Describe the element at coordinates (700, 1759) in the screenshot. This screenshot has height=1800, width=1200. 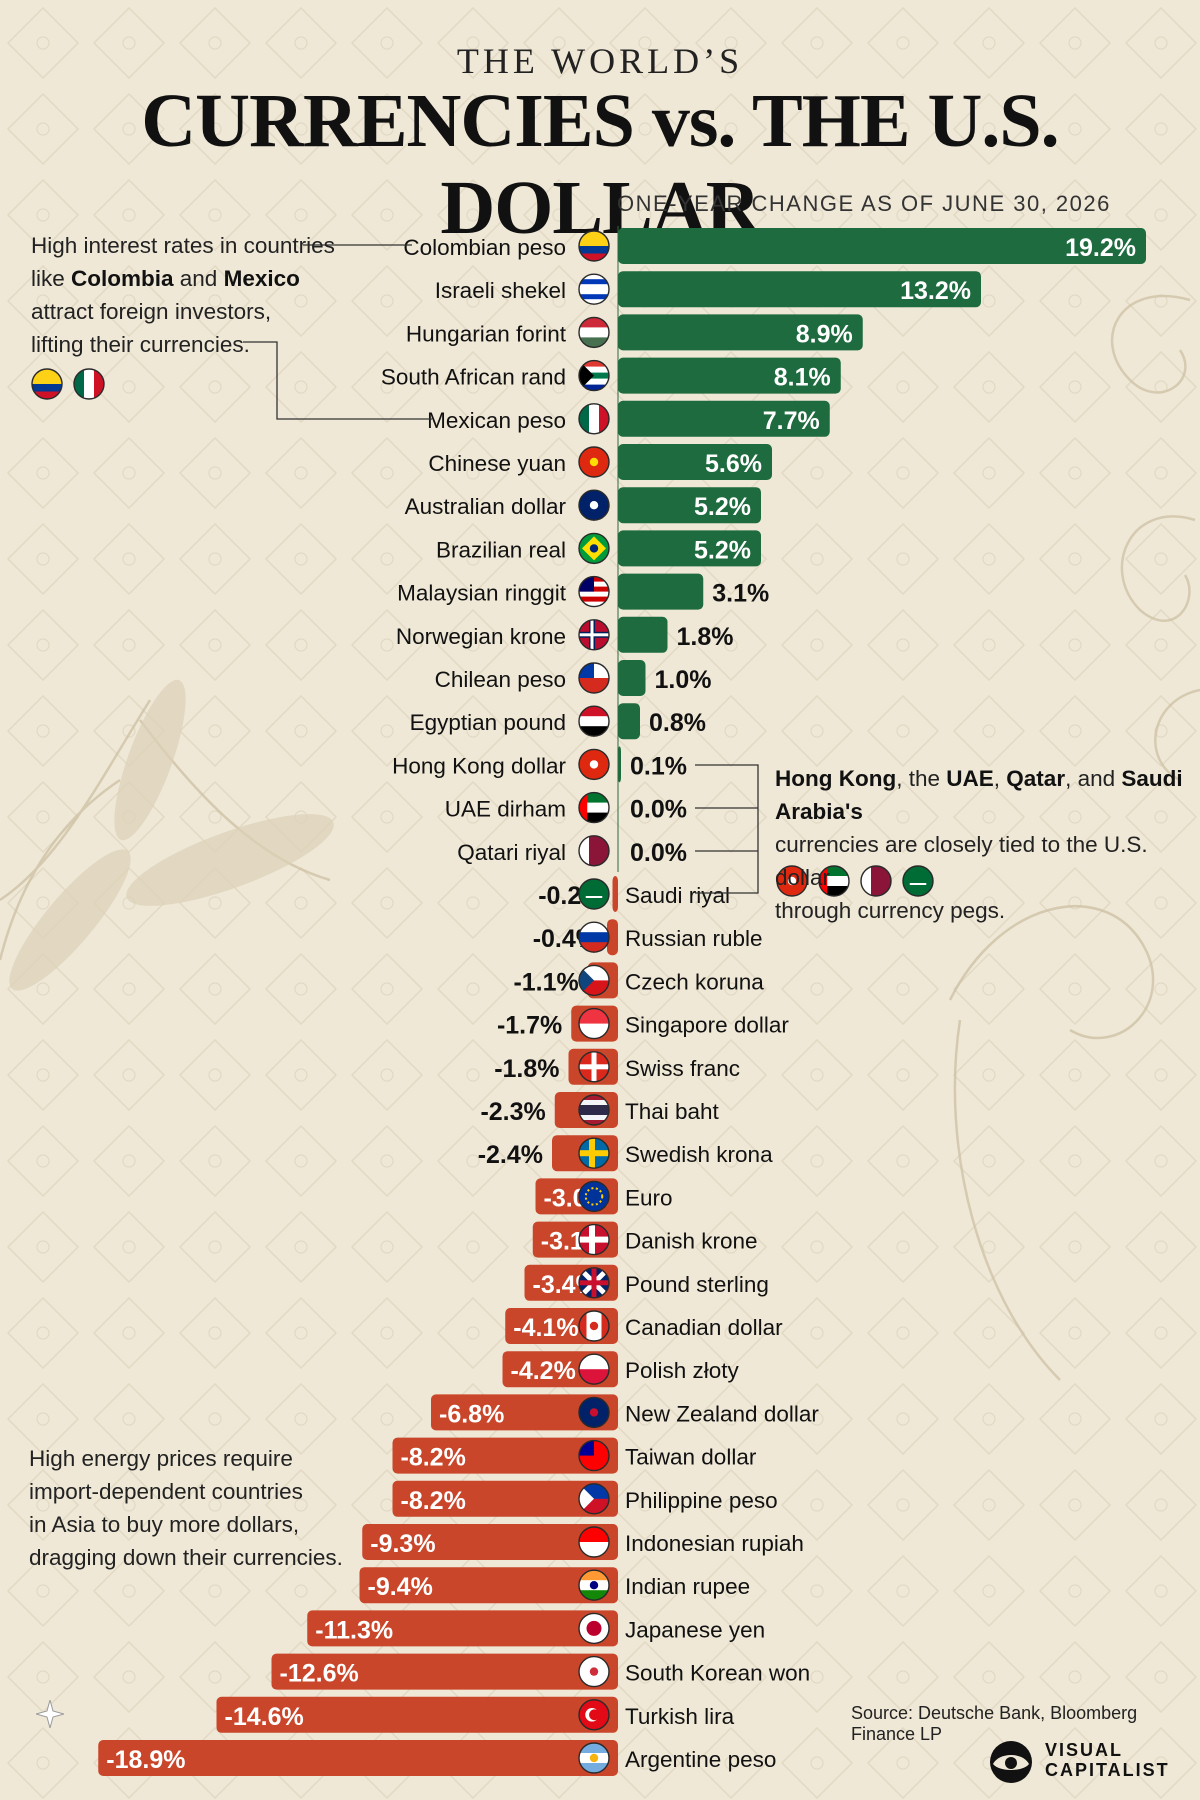
I see `category-label: Argentine peso` at that location.